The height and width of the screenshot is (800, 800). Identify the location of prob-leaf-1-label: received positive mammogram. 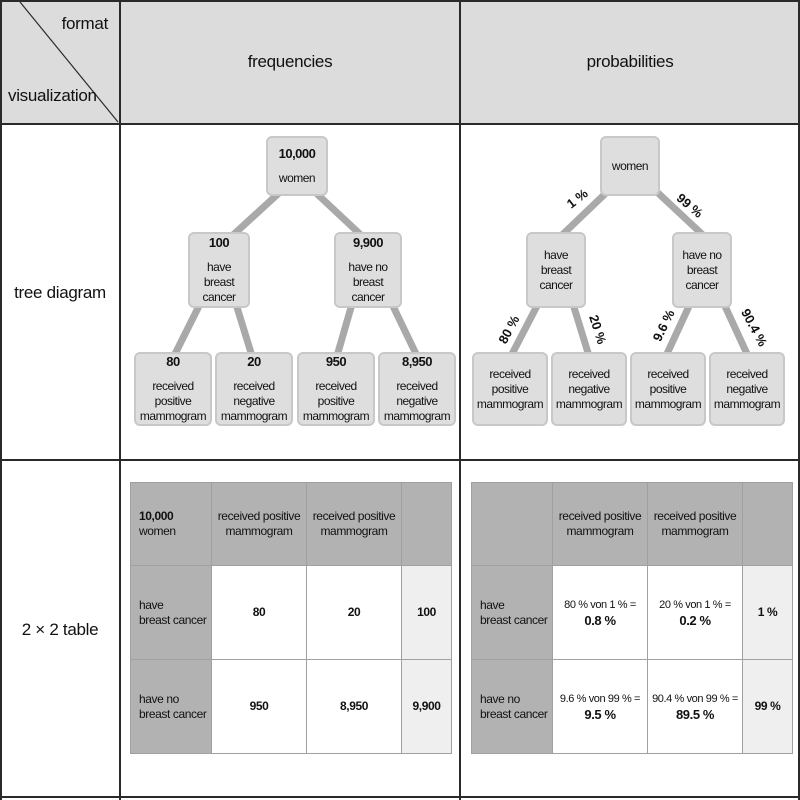
(510, 388).